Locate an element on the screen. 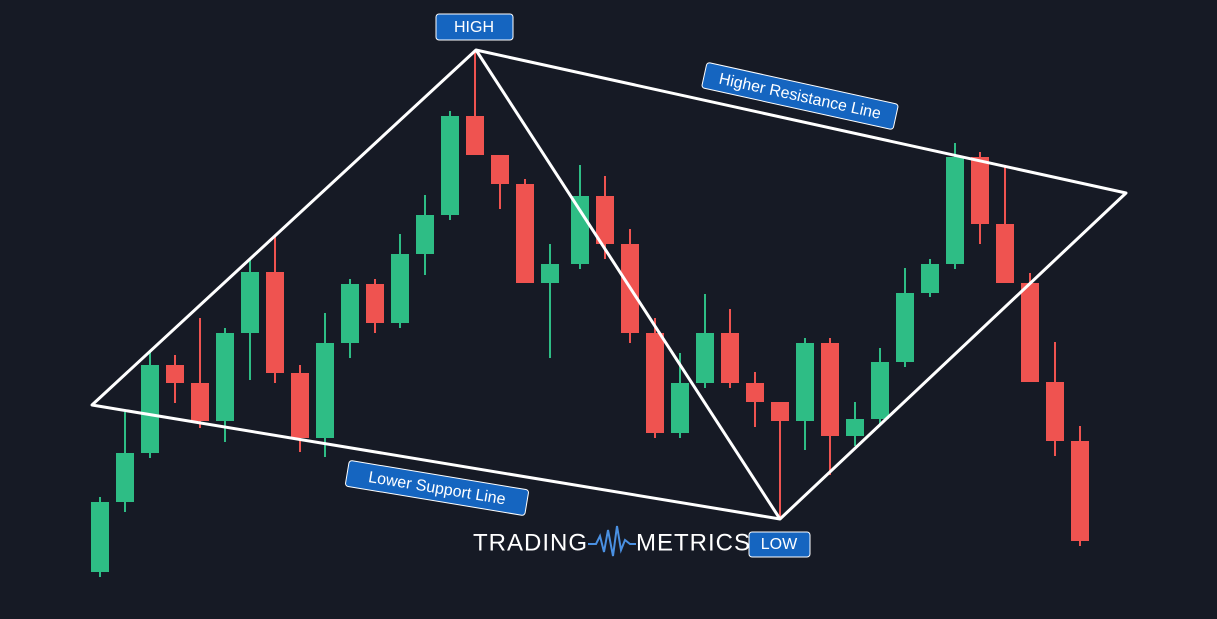 This screenshot has height=619, width=1217. logo: TRADING METRICS is located at coordinates (612, 541).